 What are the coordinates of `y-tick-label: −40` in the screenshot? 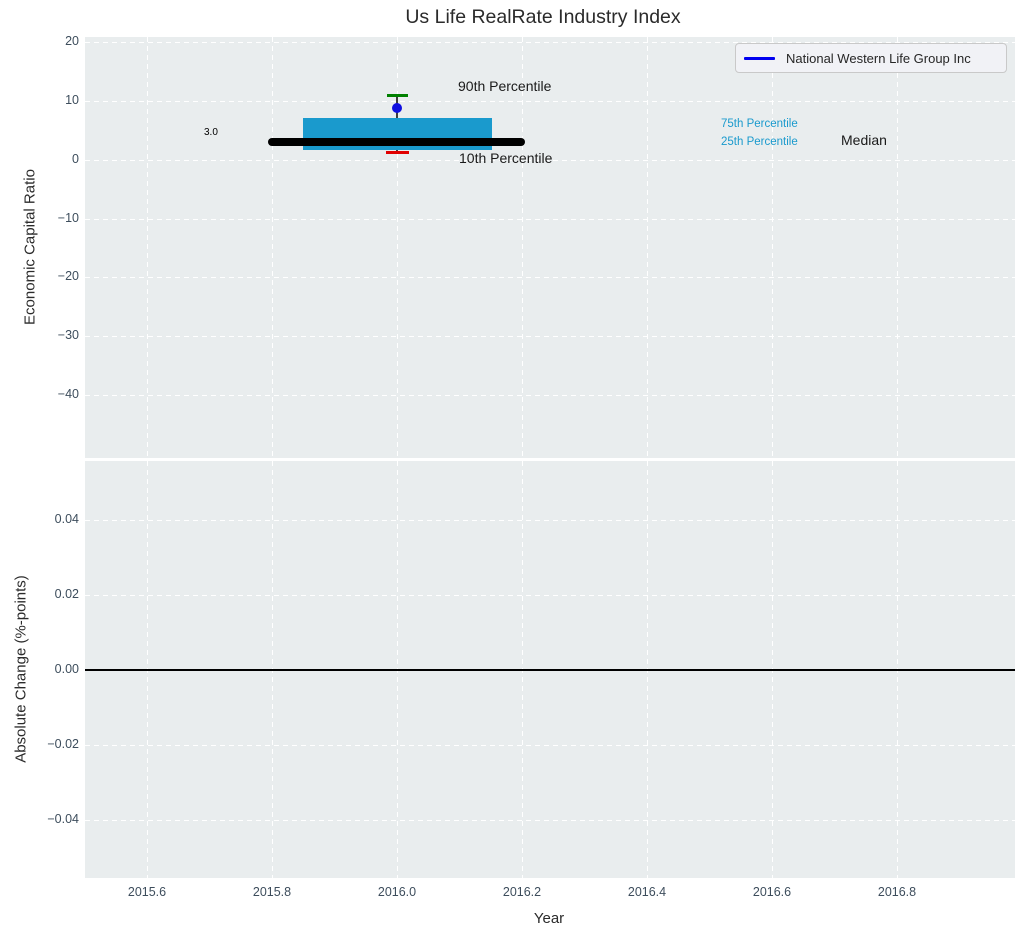 It's located at (68, 394).